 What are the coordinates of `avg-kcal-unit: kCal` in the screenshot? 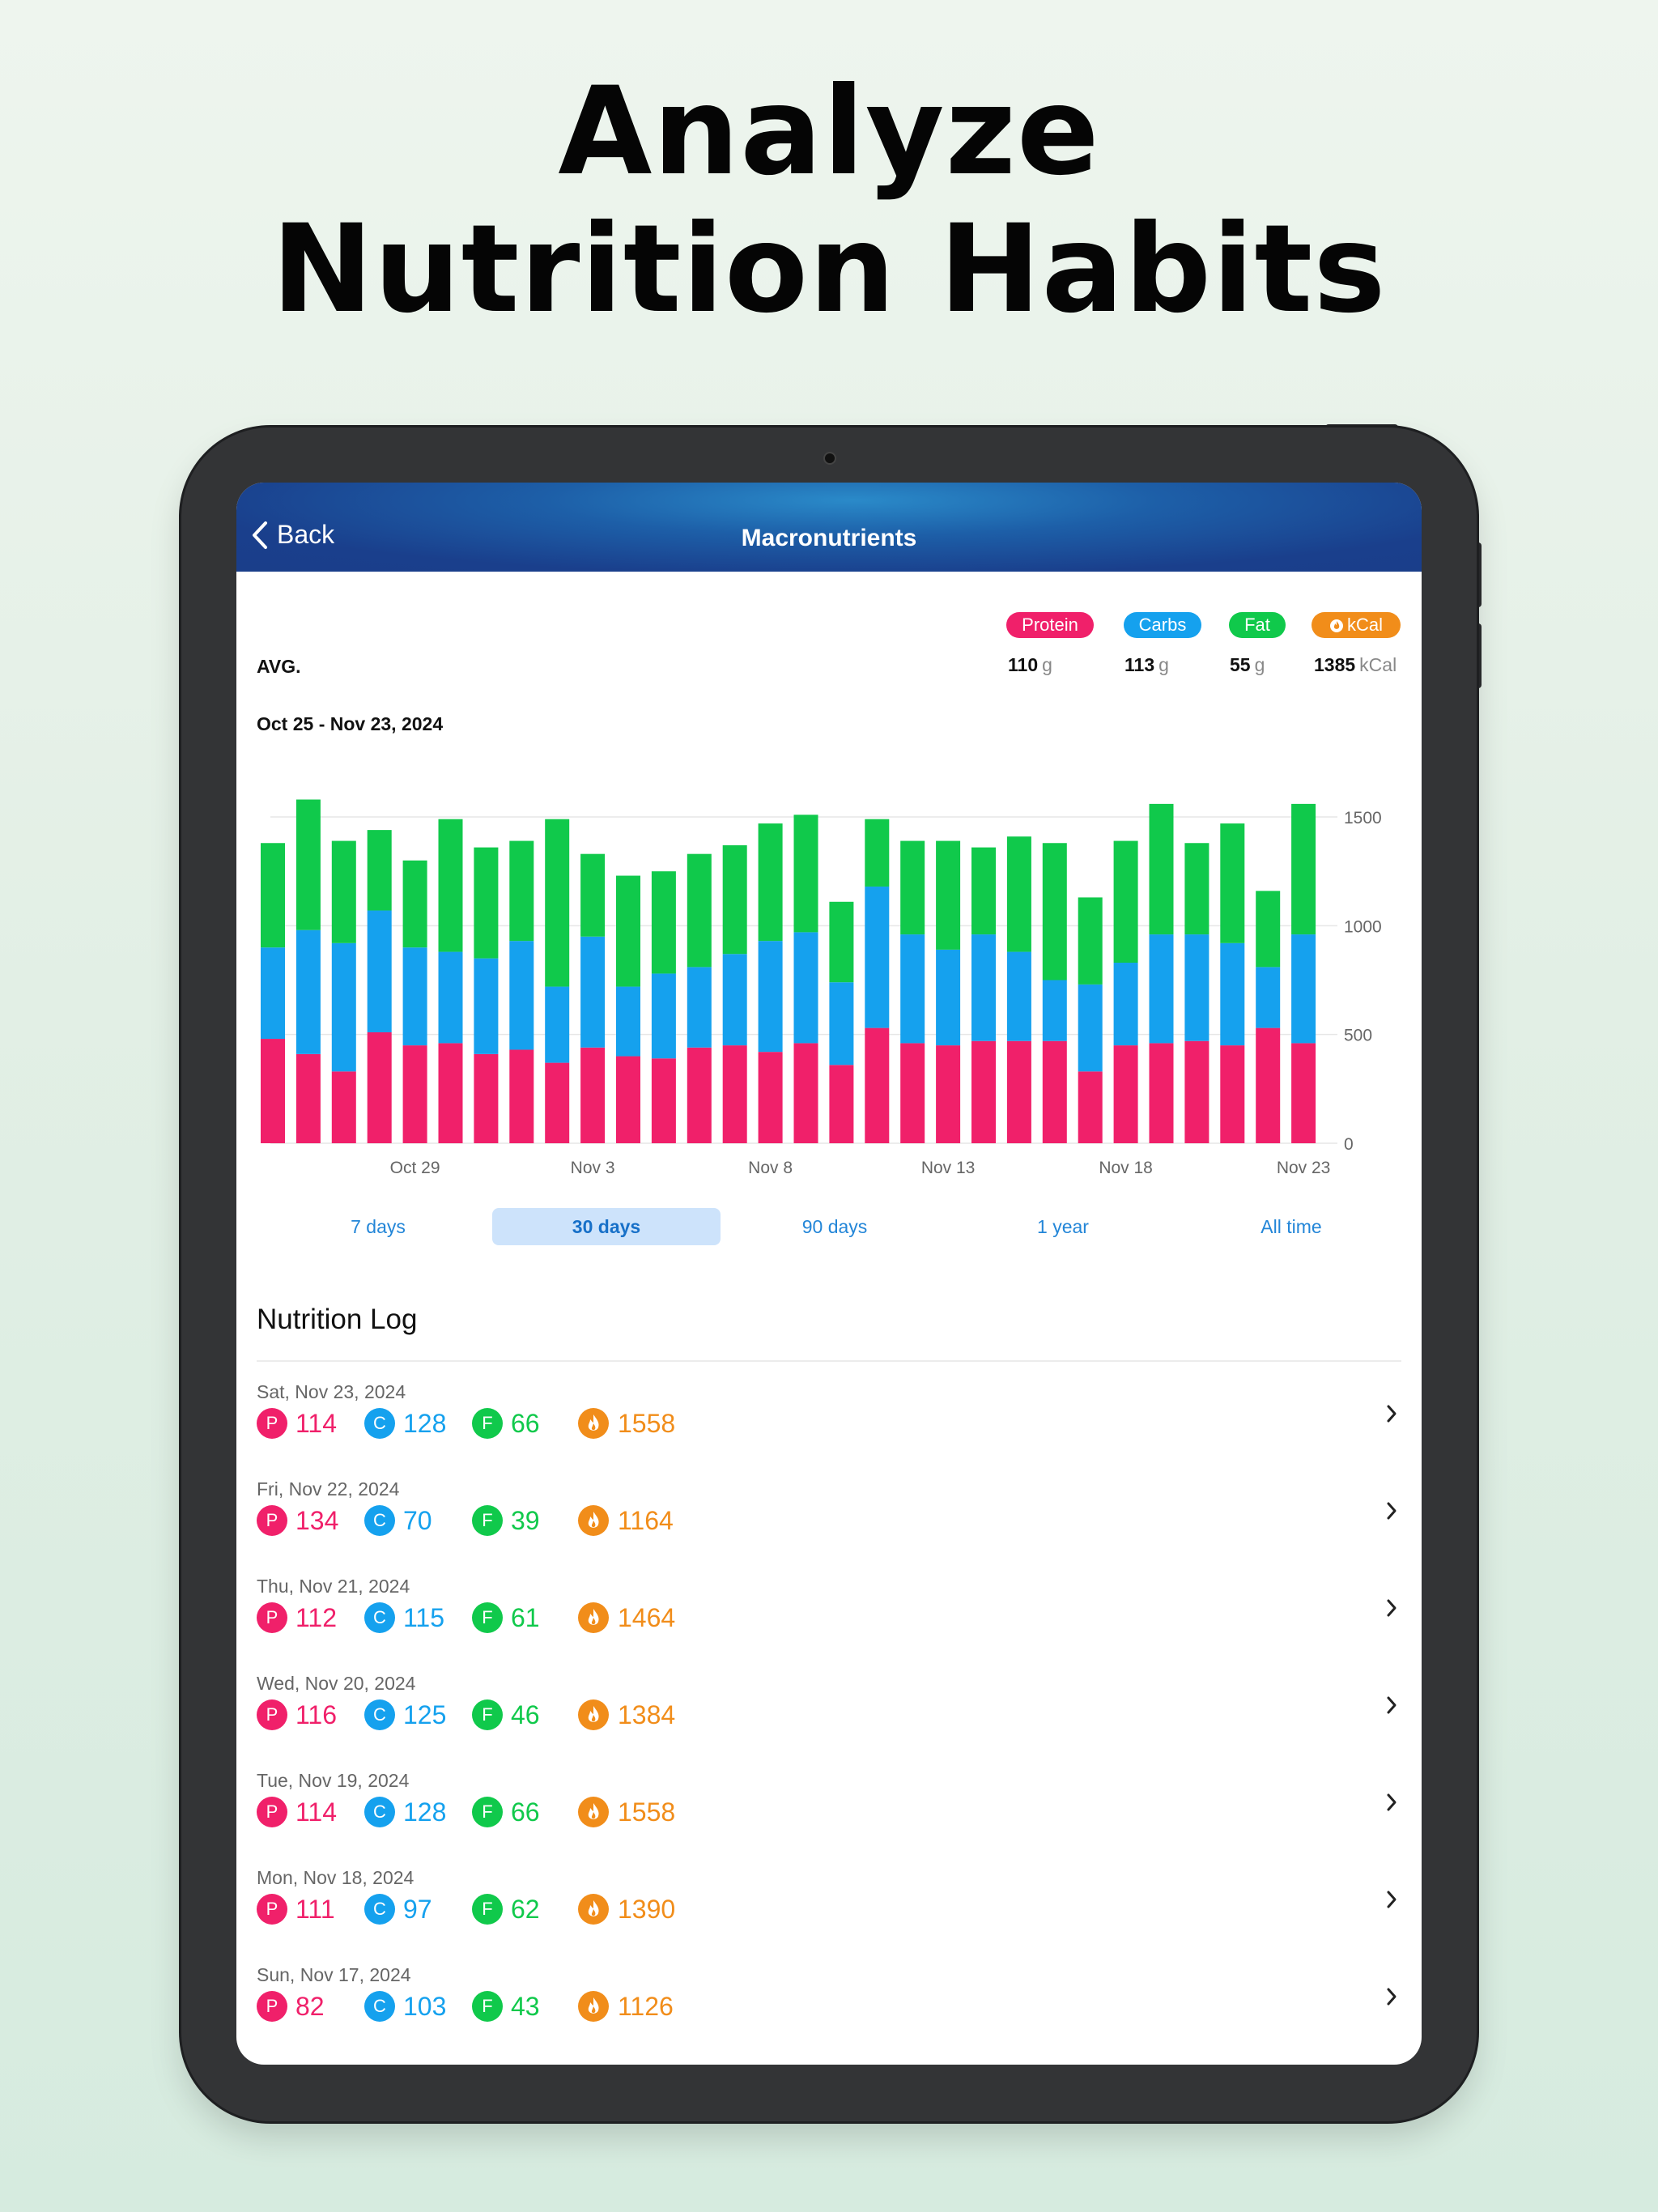 It's located at (1378, 665).